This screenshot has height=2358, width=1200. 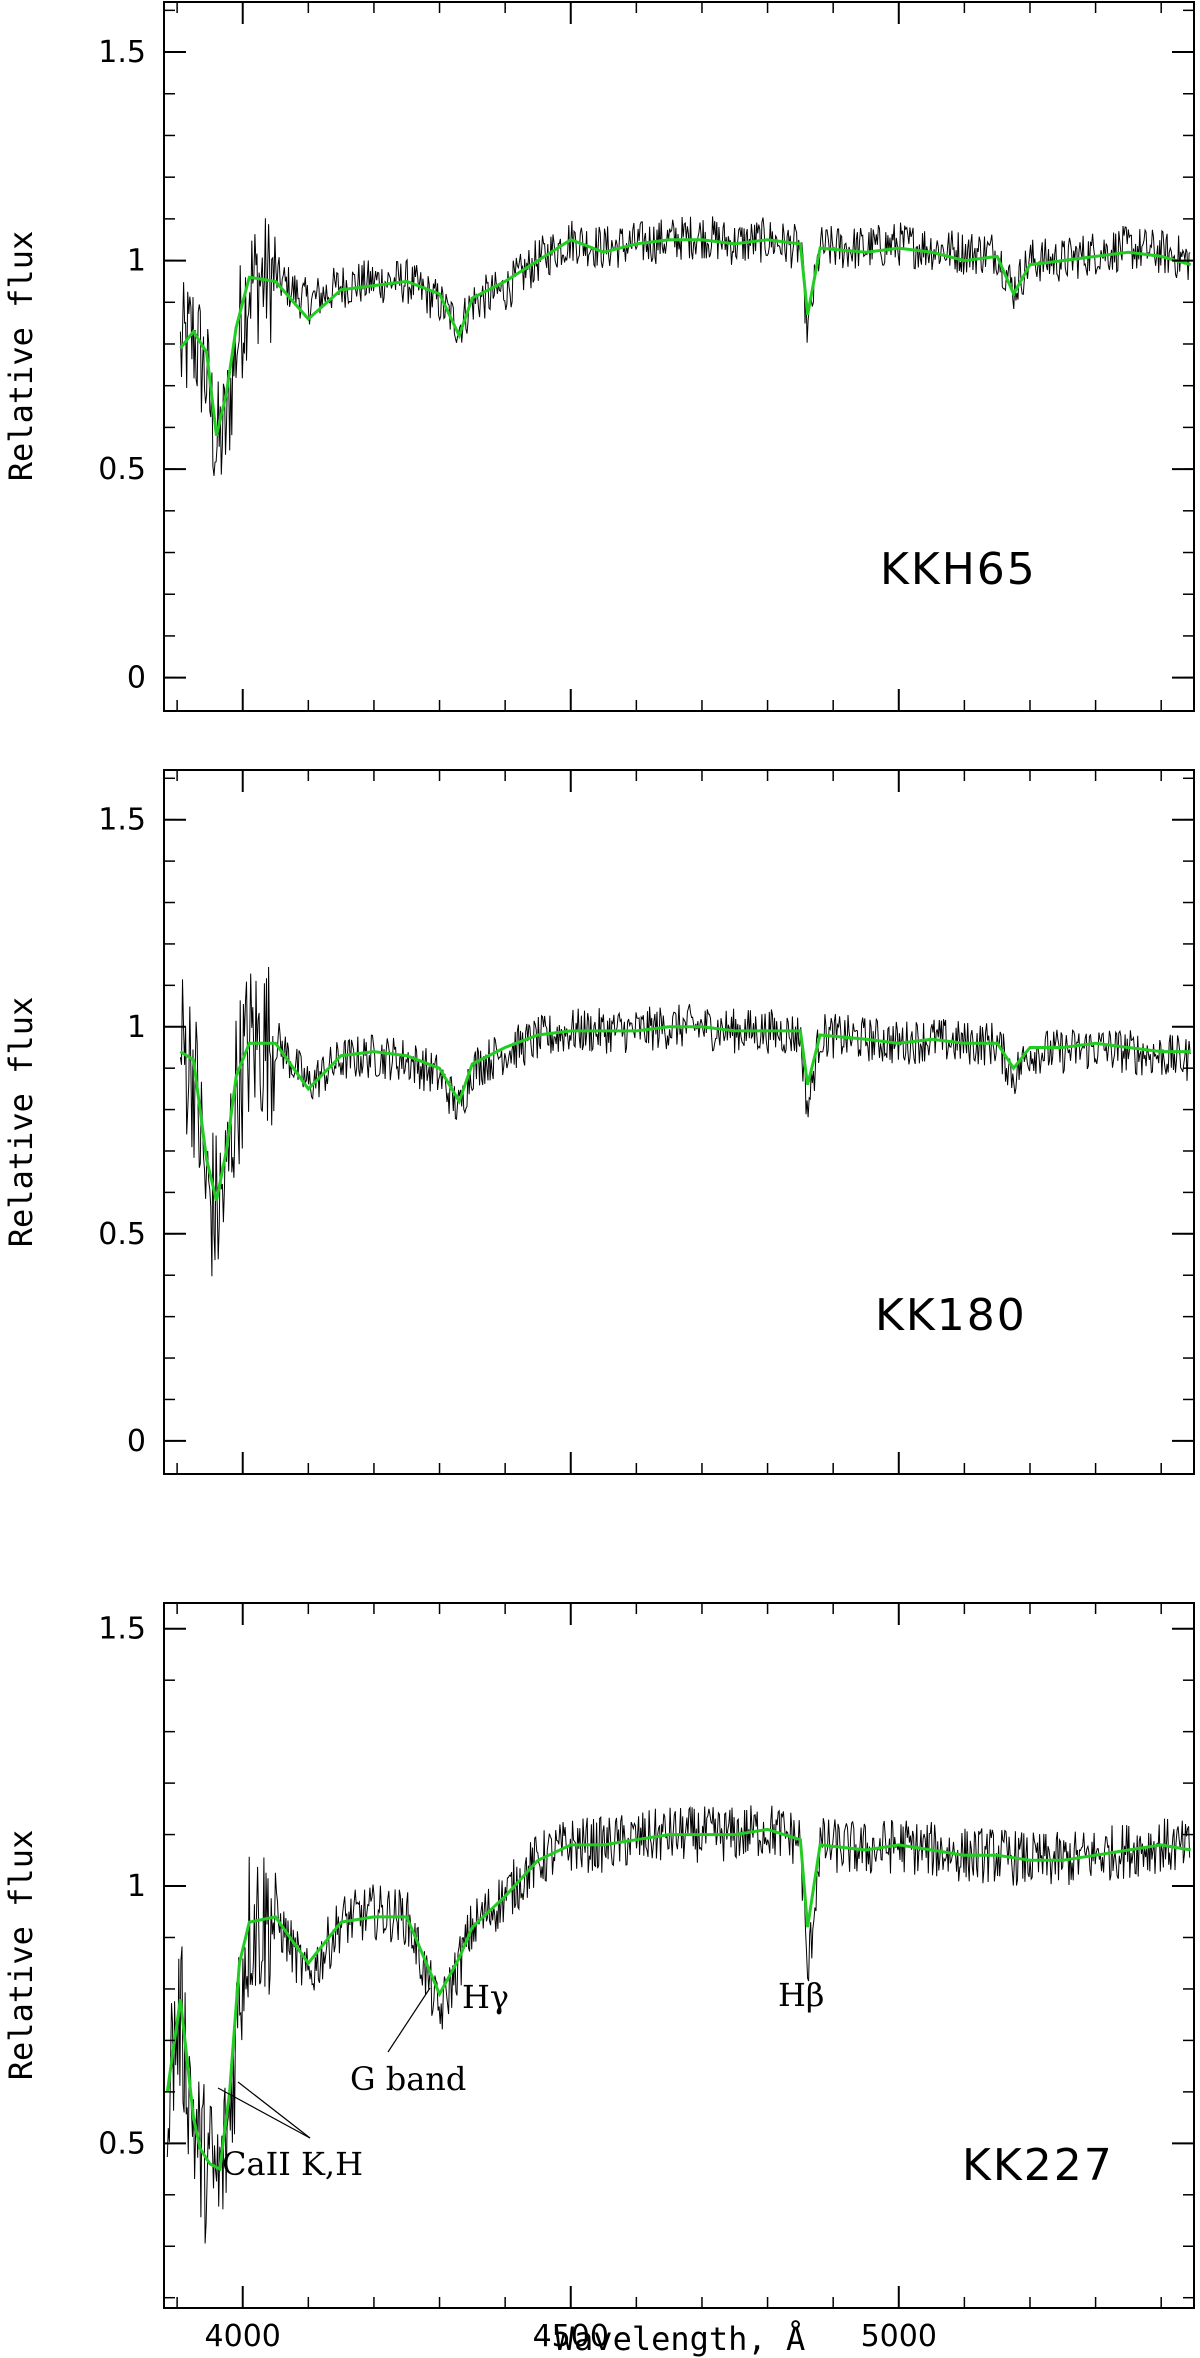 What do you see at coordinates (243, 2336) in the screenshot?
I see `x-tick-label: 4000` at bounding box center [243, 2336].